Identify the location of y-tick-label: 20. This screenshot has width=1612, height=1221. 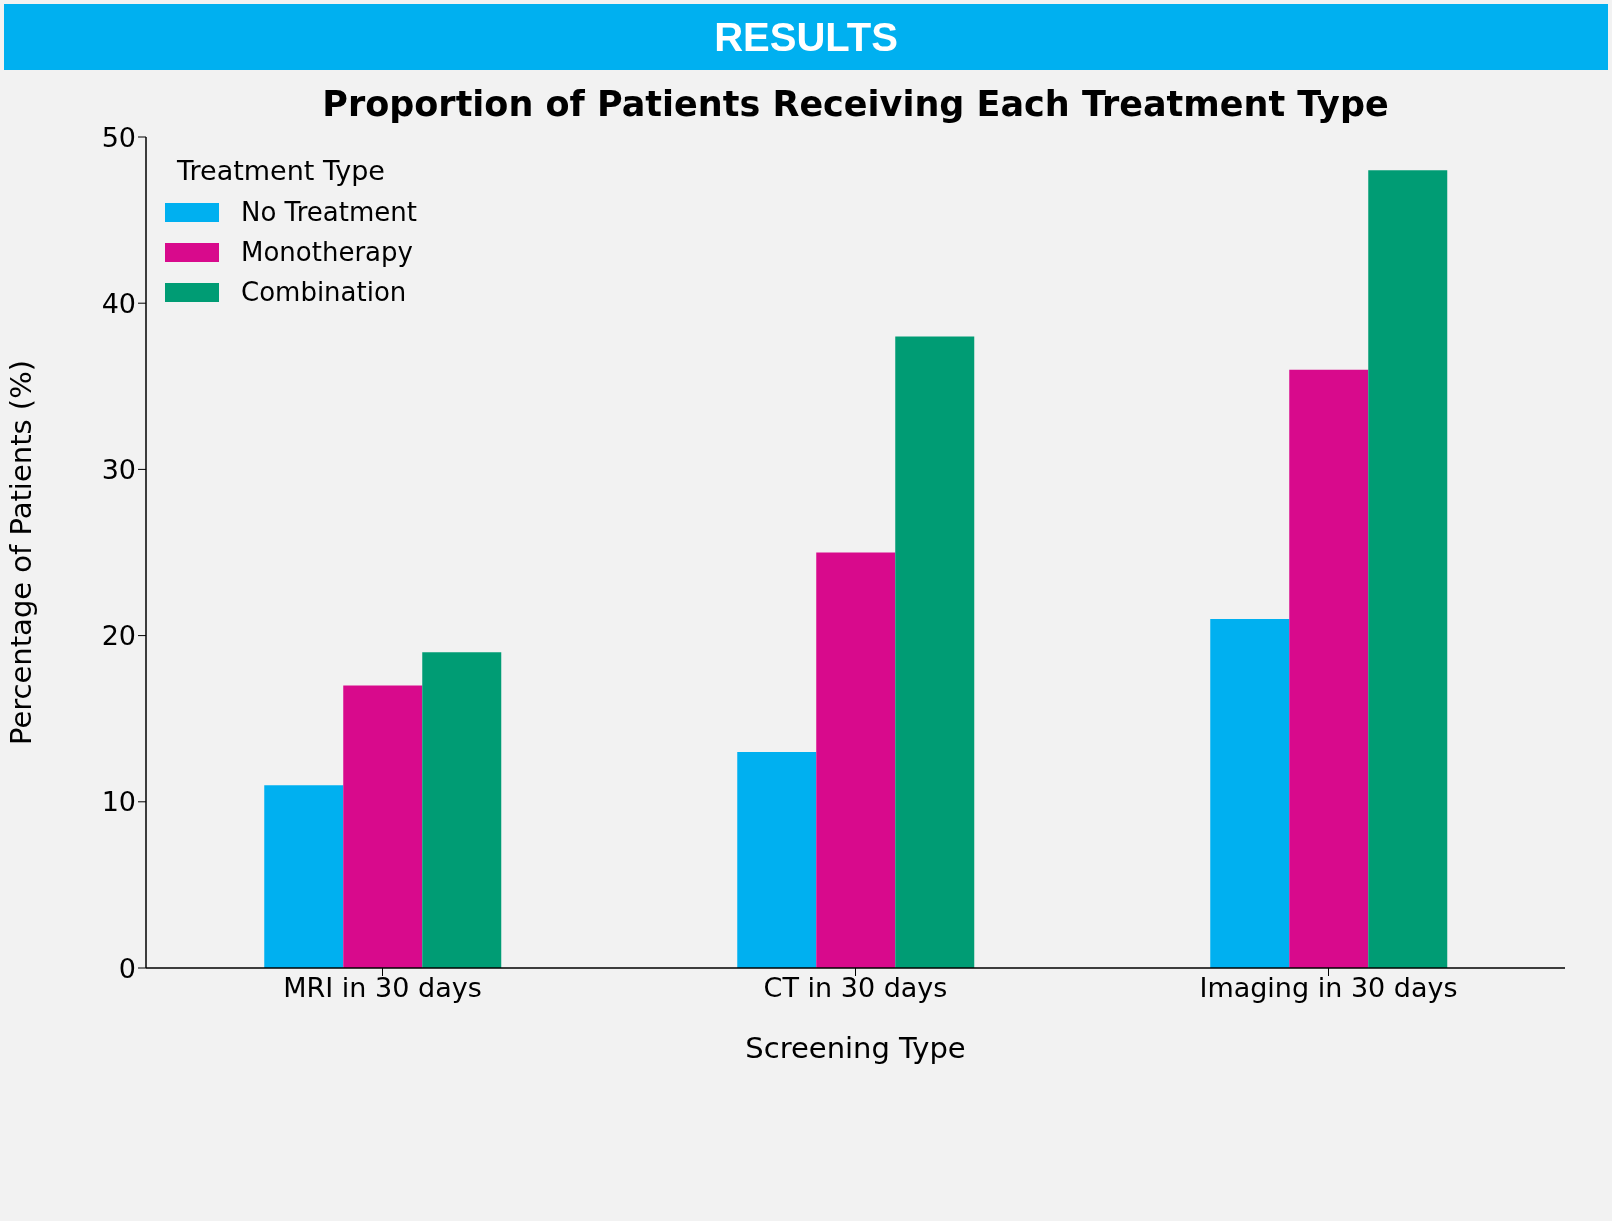
(118, 636).